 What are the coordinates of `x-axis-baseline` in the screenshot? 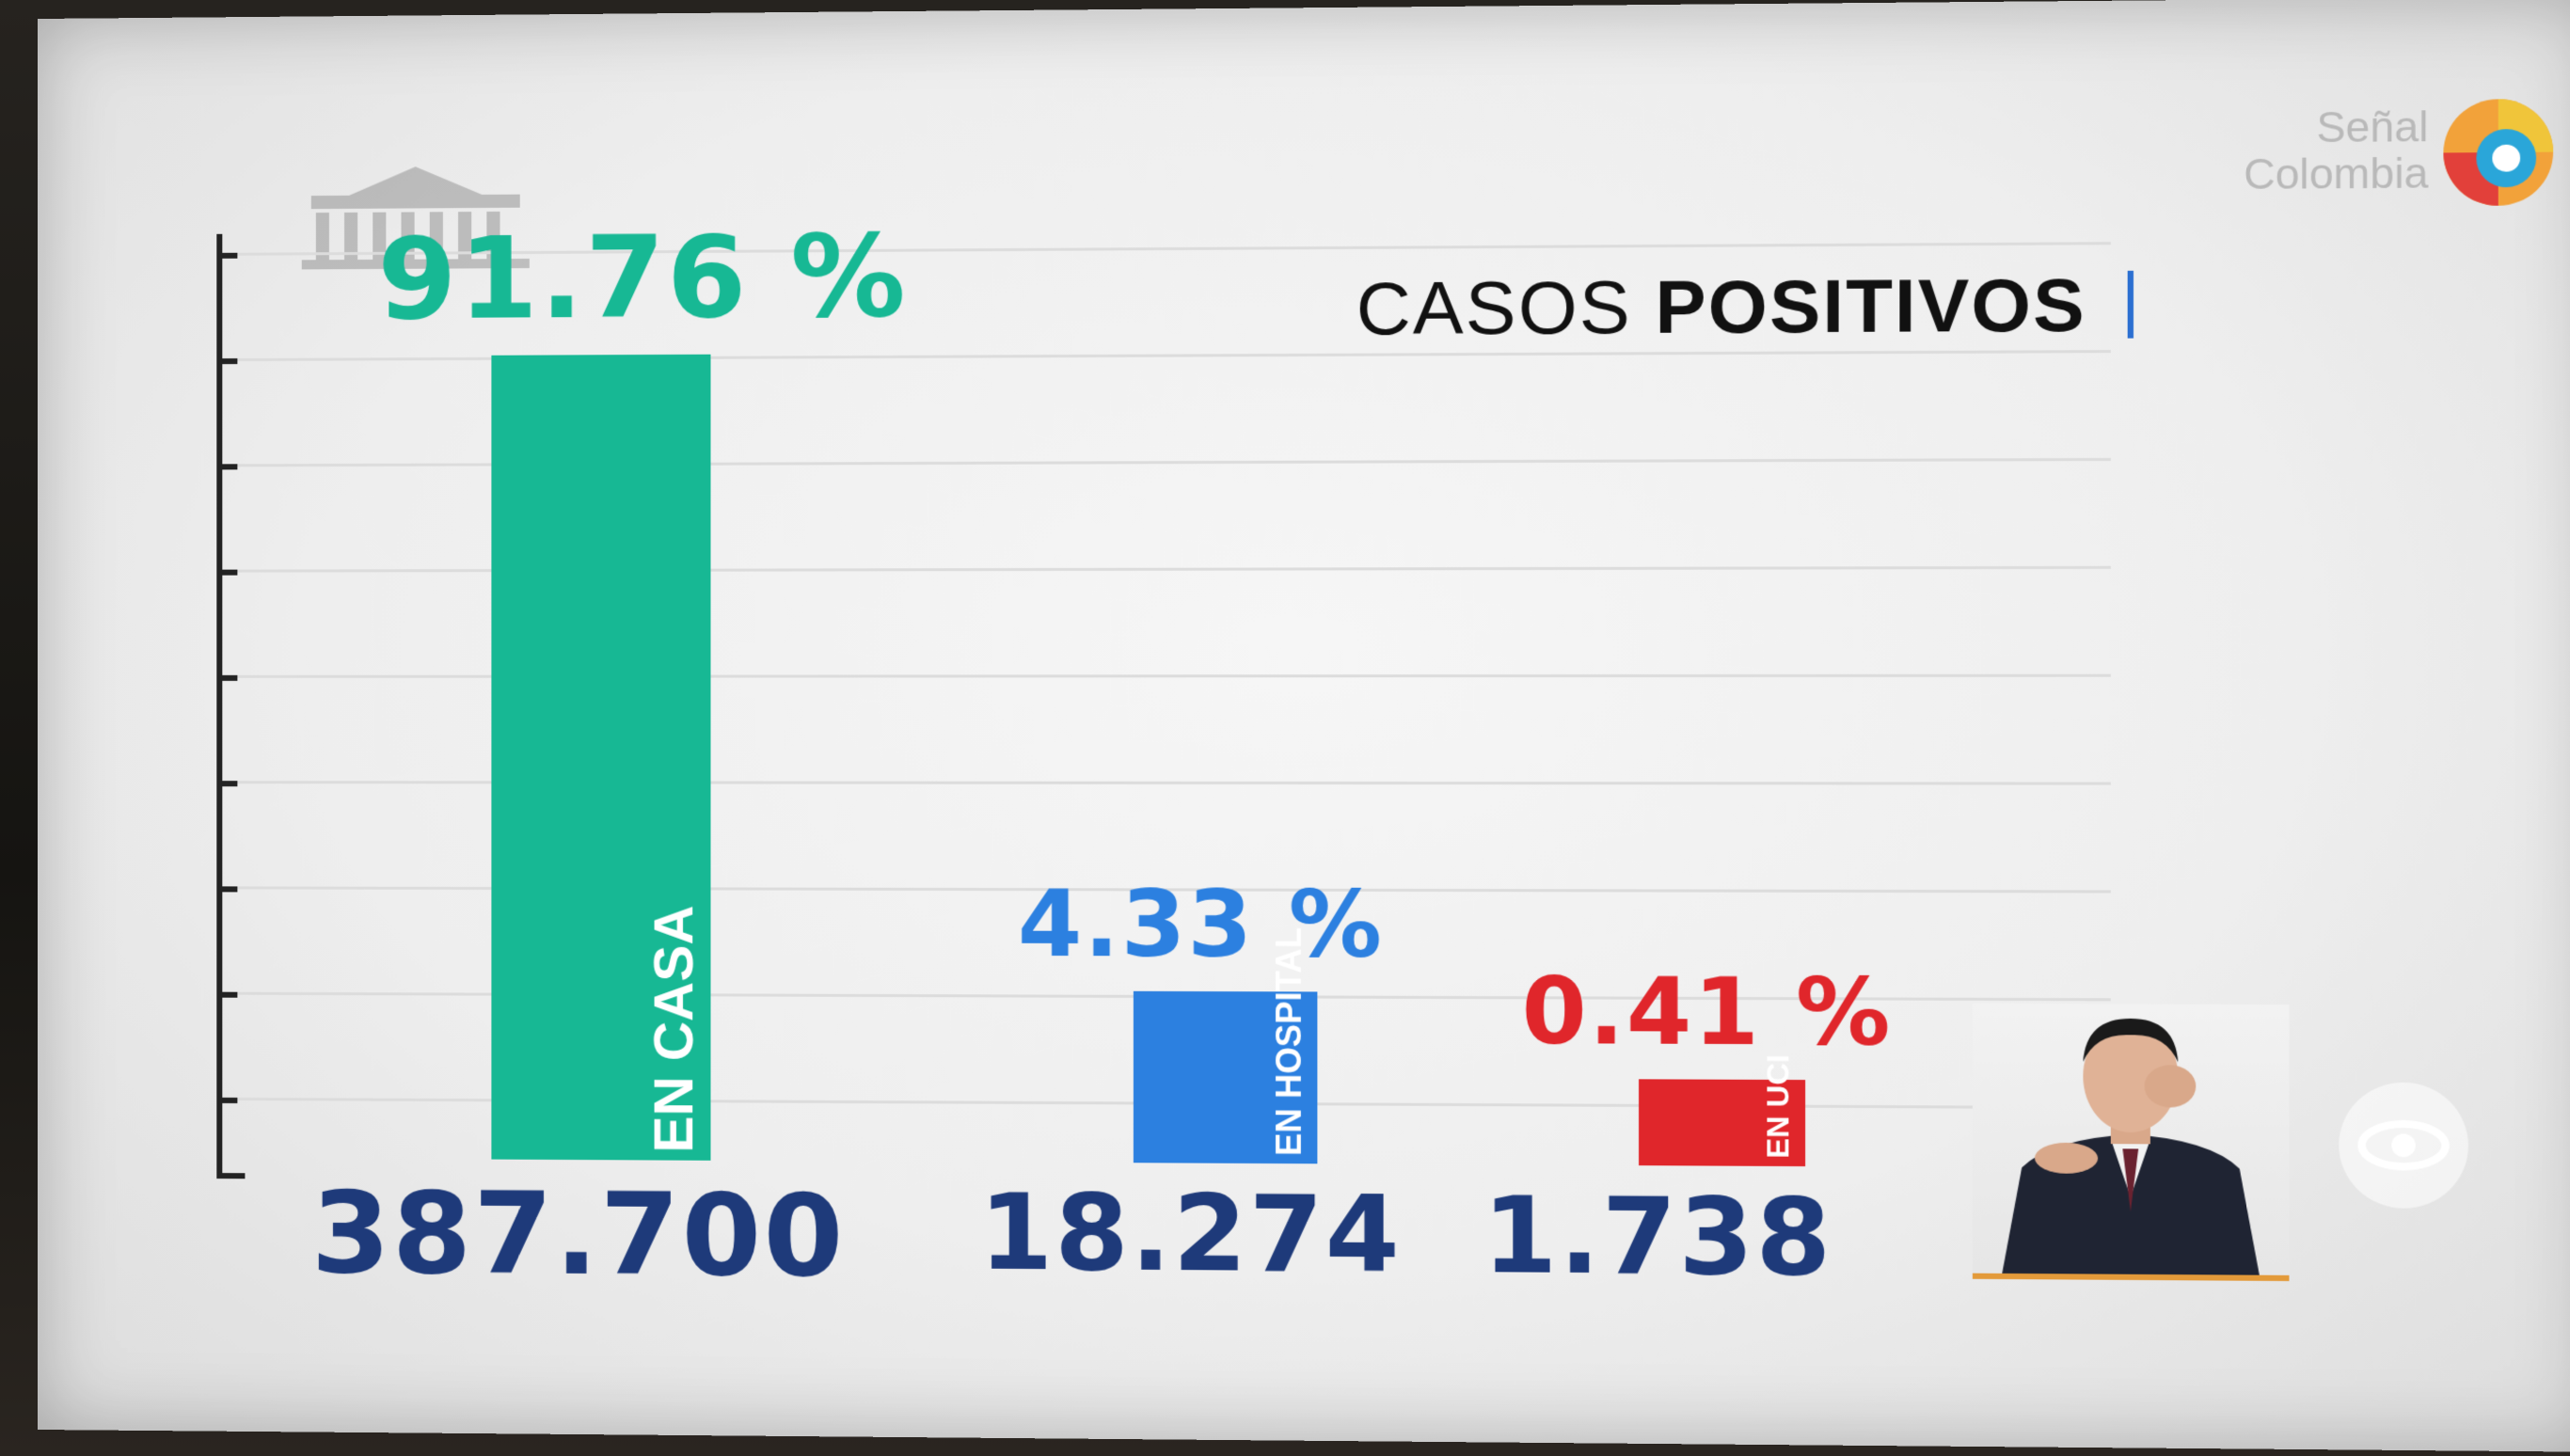 It's located at (231, 1176).